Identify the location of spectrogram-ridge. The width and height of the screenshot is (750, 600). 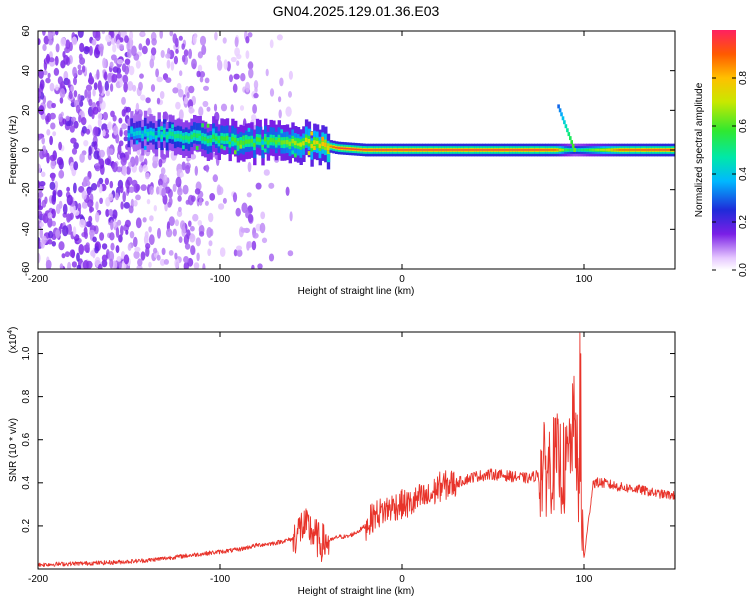
(401, 137).